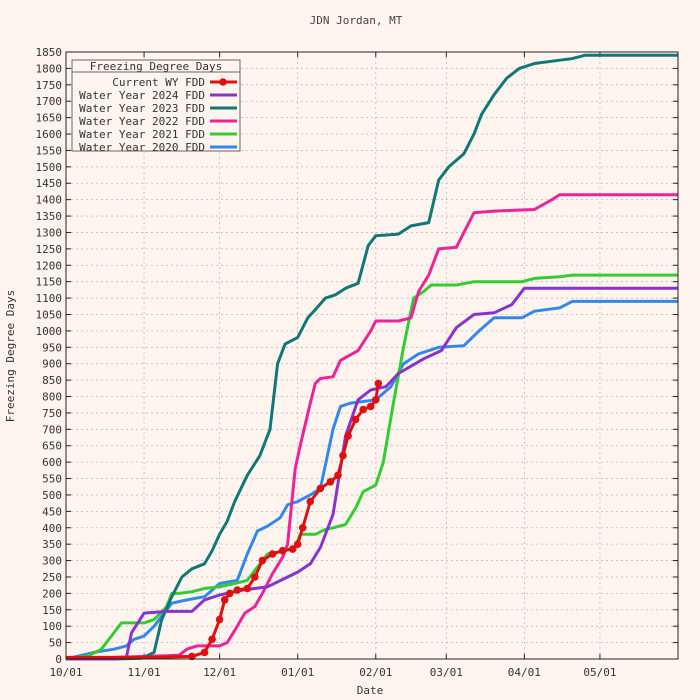 This screenshot has height=700, width=700. I want to click on y-tick-label: 1800, so click(49, 68).